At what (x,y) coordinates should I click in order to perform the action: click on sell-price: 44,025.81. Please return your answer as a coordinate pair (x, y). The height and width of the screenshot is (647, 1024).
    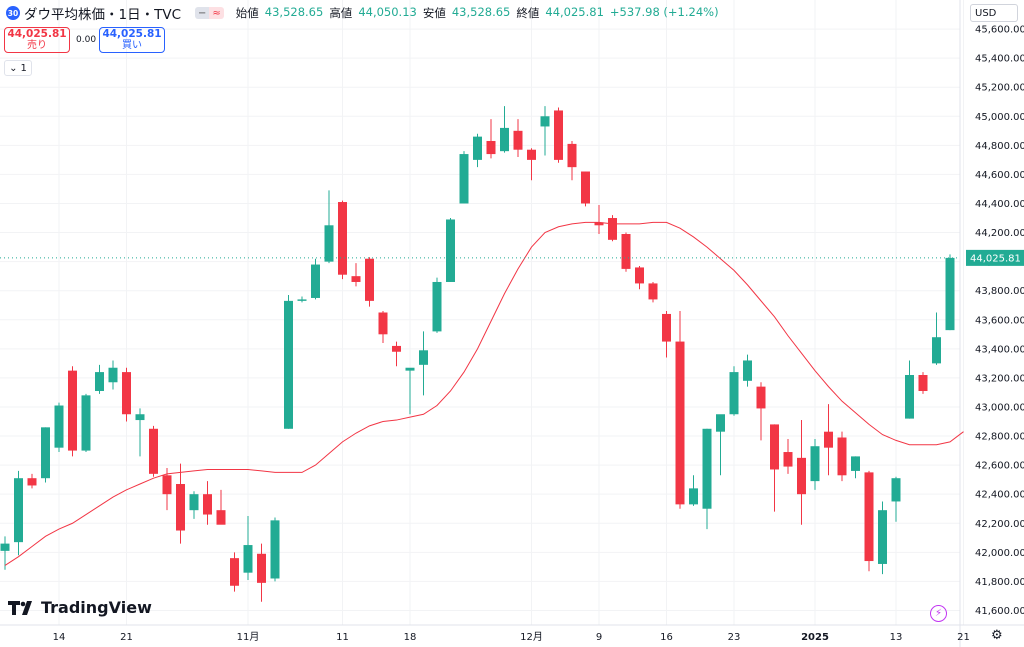
    Looking at the image, I should click on (37, 34).